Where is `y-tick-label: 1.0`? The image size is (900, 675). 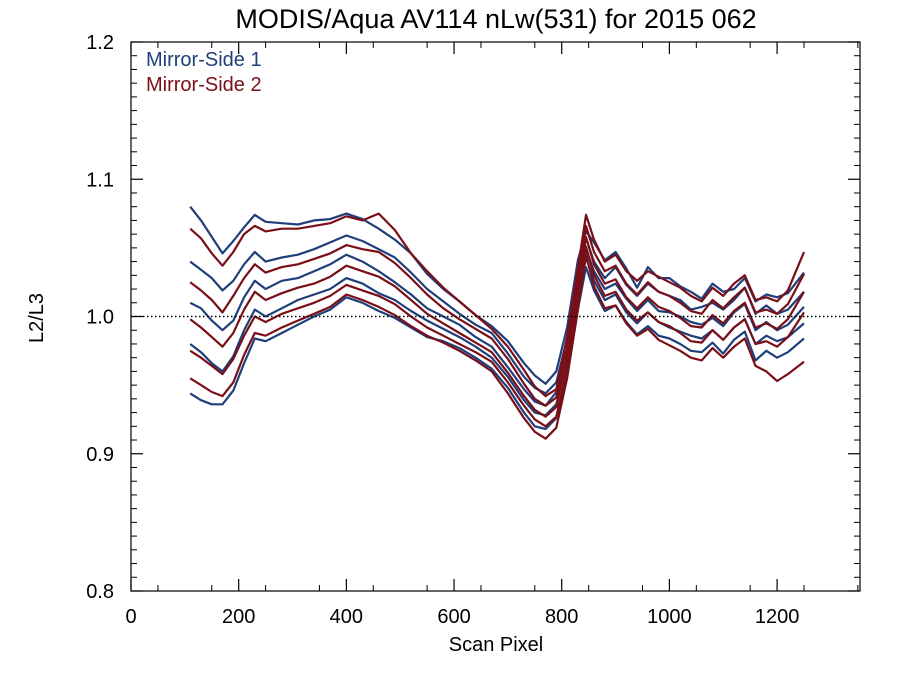 y-tick-label: 1.0 is located at coordinates (100, 318).